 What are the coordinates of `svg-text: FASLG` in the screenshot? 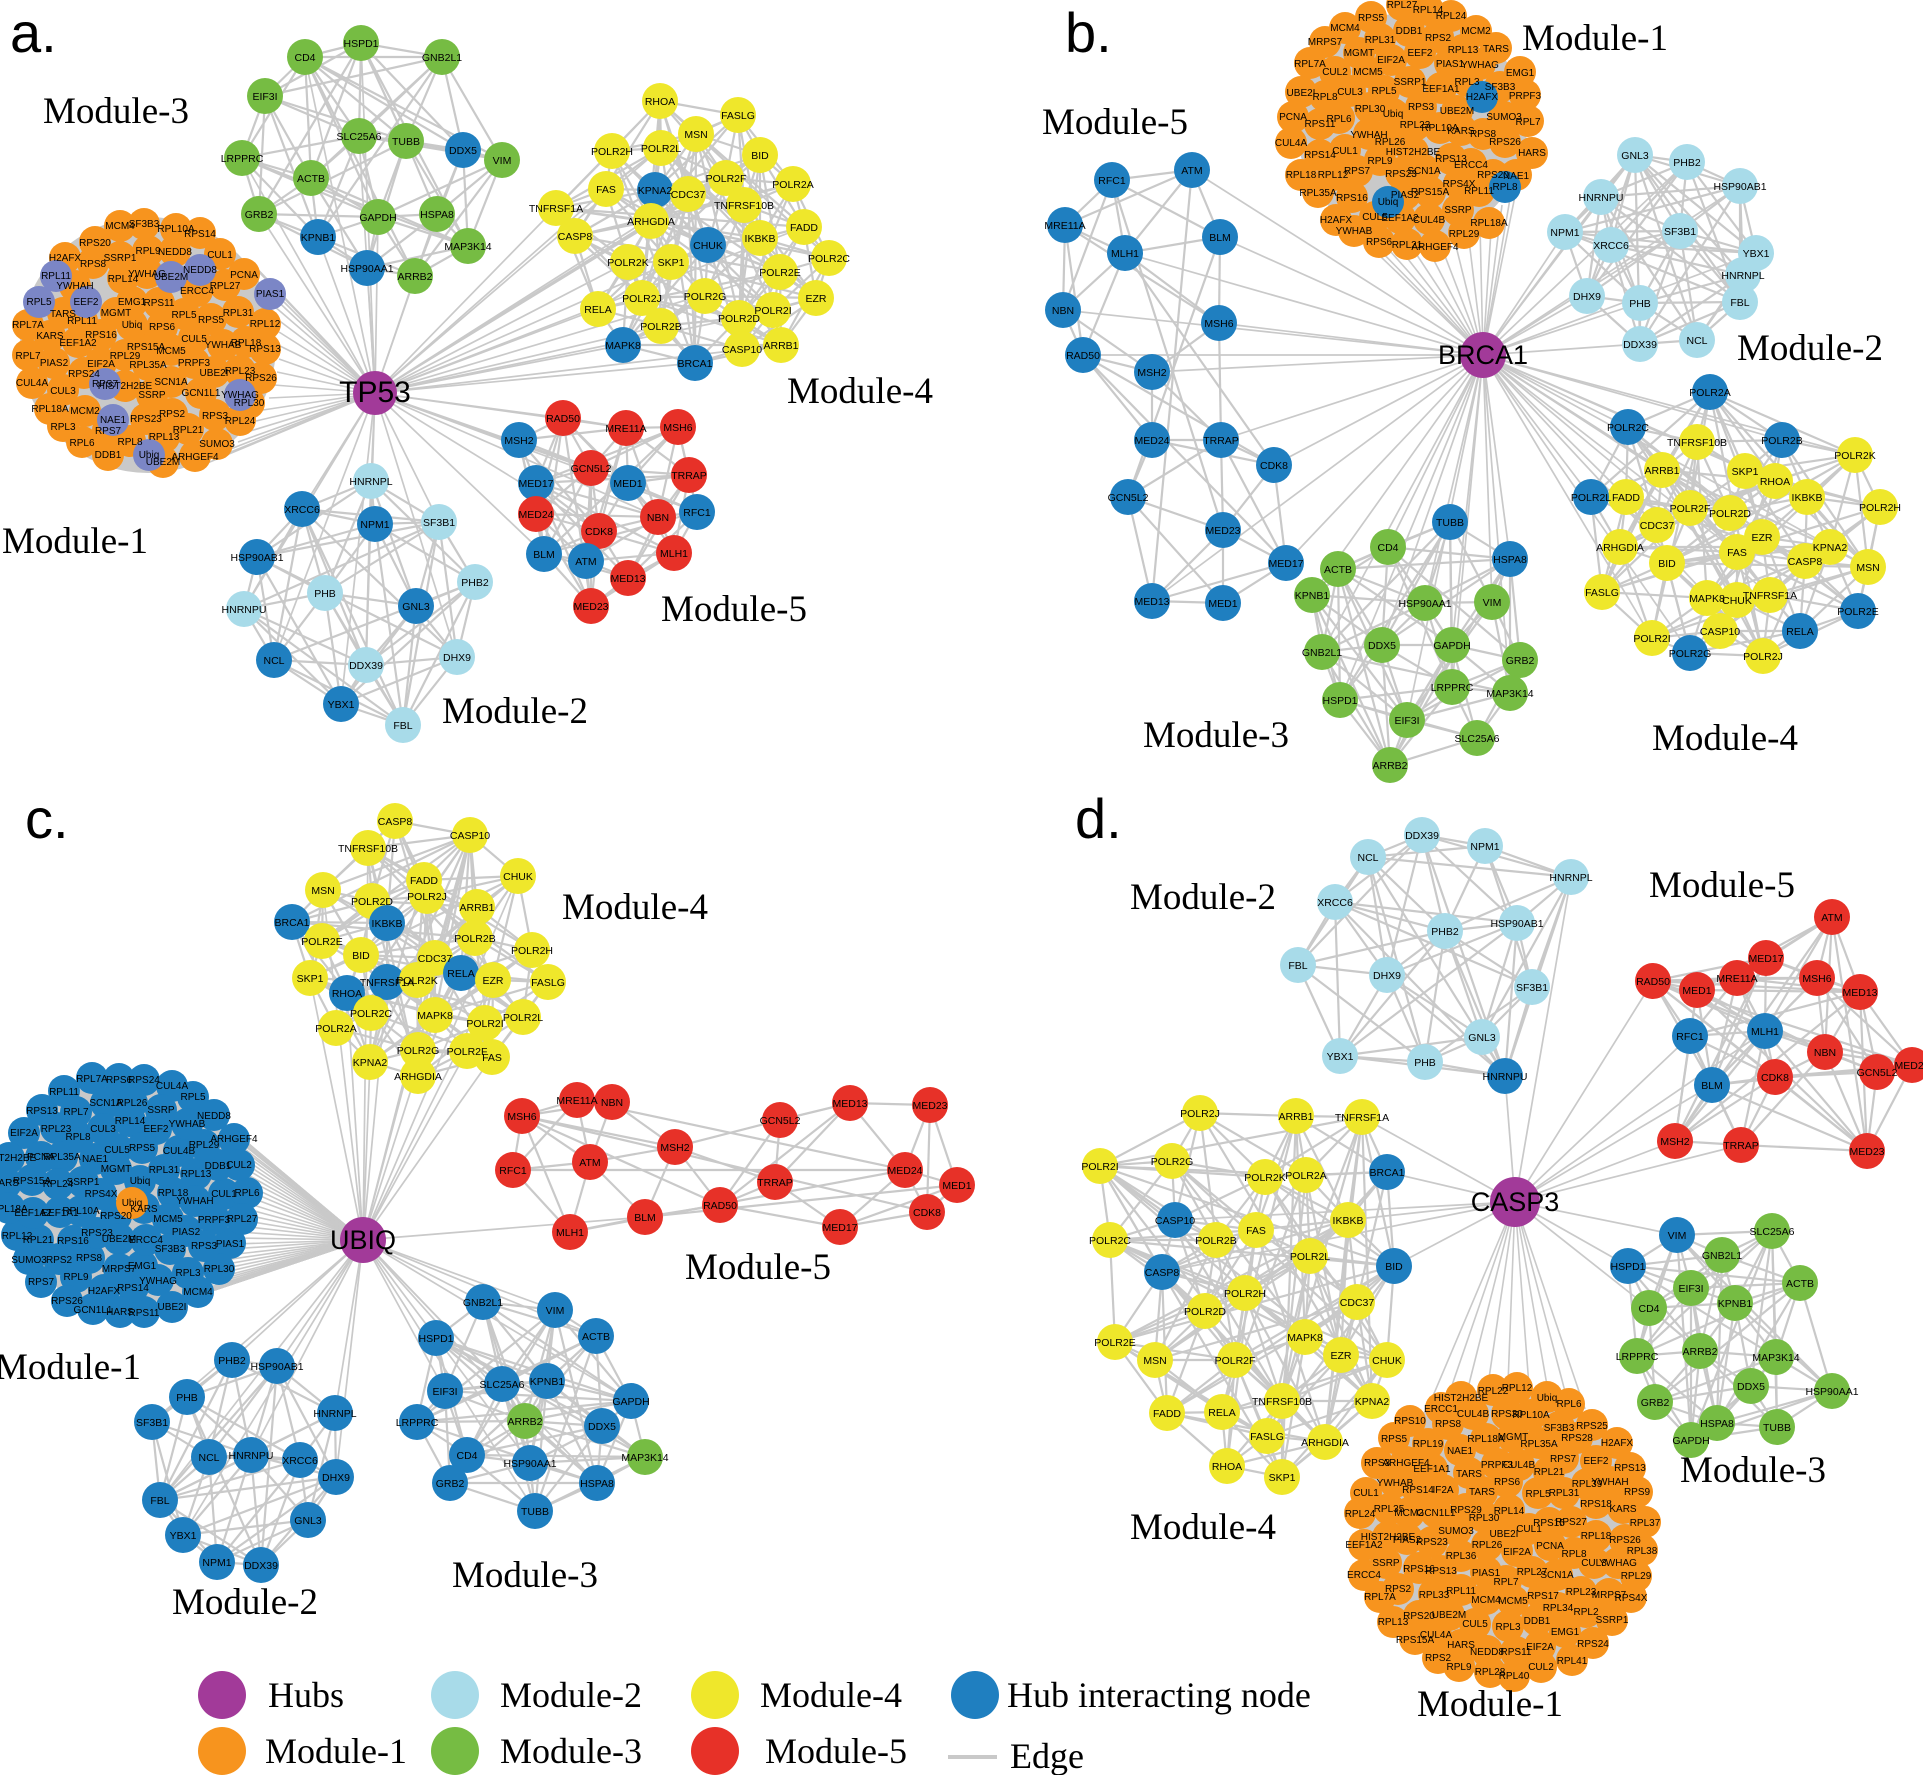 It's located at (548, 983).